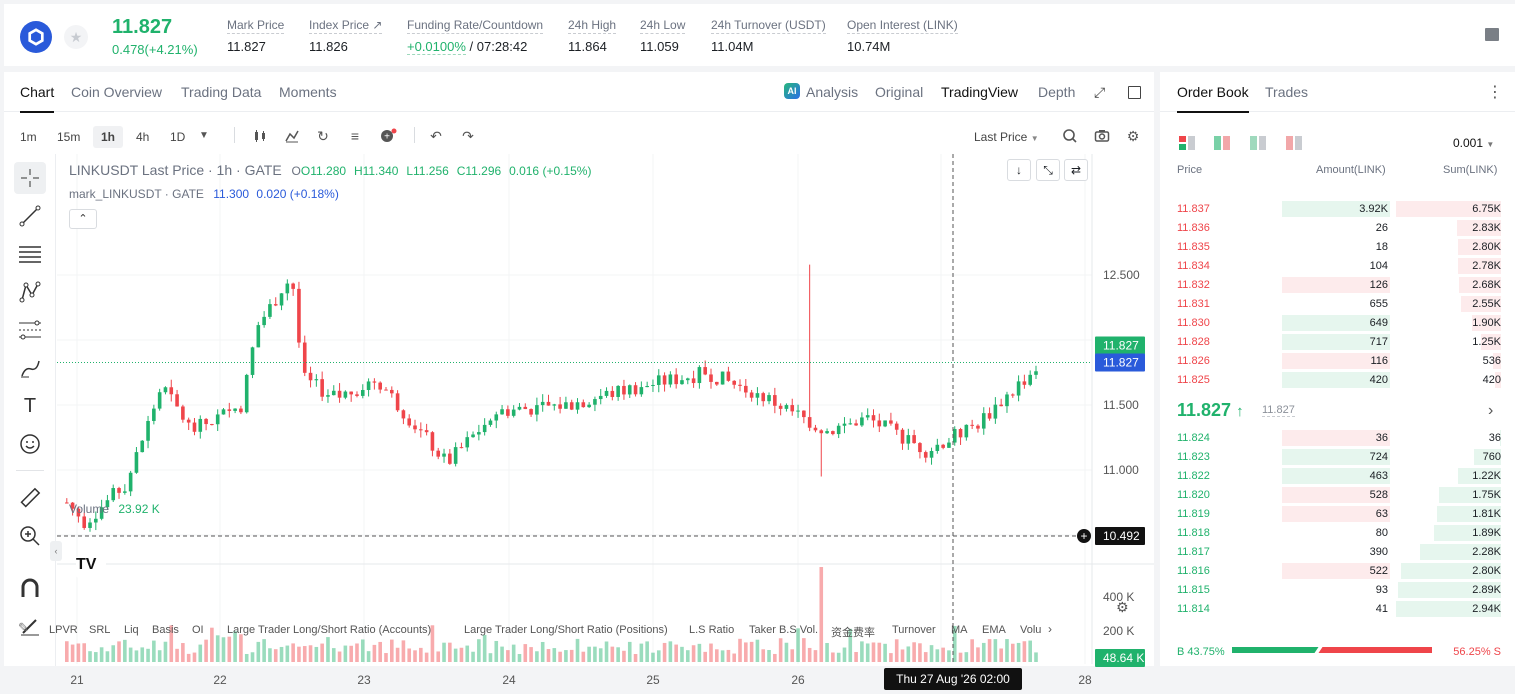 Image resolution: width=1515 pixels, height=694 pixels. What do you see at coordinates (143, 137) in the screenshot?
I see `timeframe-4h: 4h` at bounding box center [143, 137].